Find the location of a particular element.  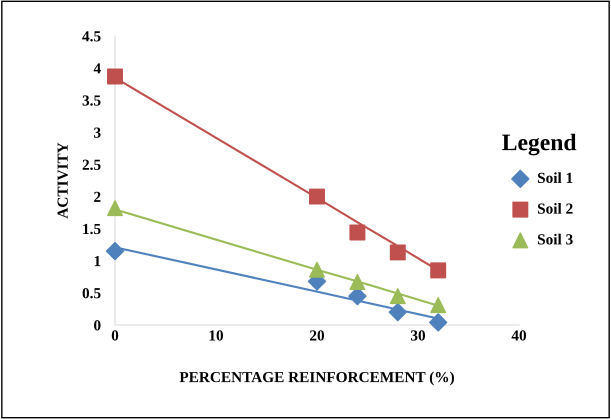

x-tick-label: 10 is located at coordinates (217, 335).